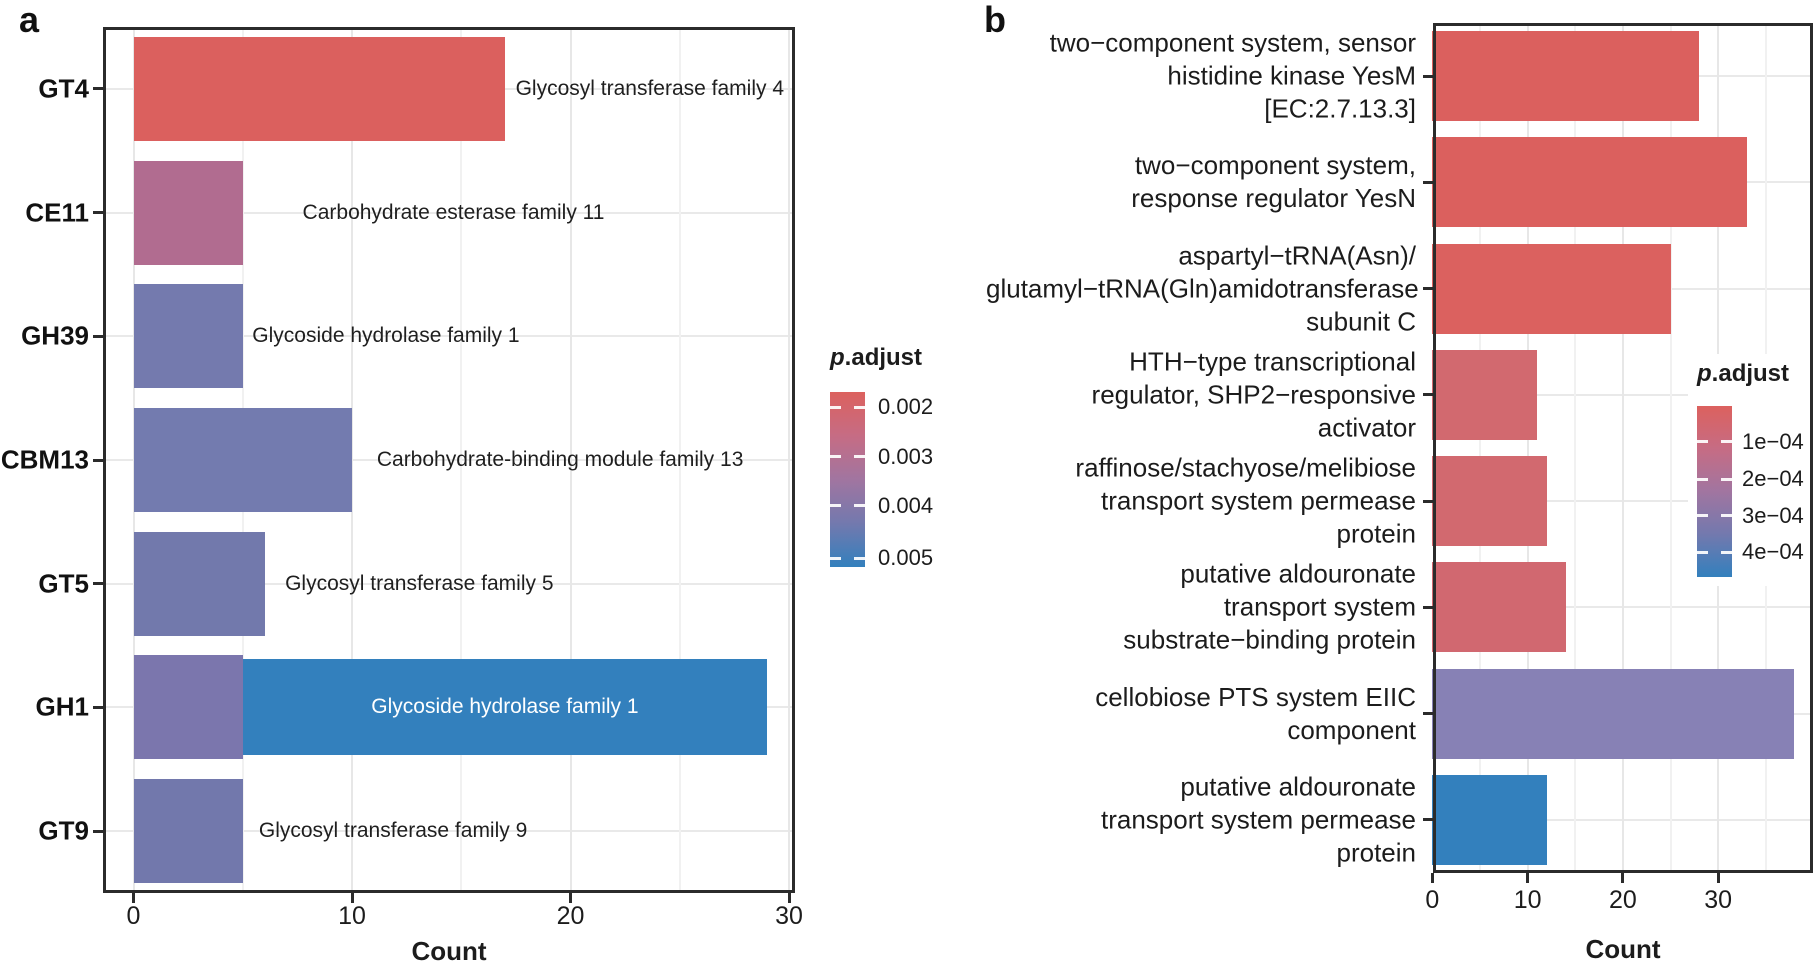 The width and height of the screenshot is (1815, 975). I want to click on bar-annotation: Glycosyl transferase family 9, so click(393, 831).